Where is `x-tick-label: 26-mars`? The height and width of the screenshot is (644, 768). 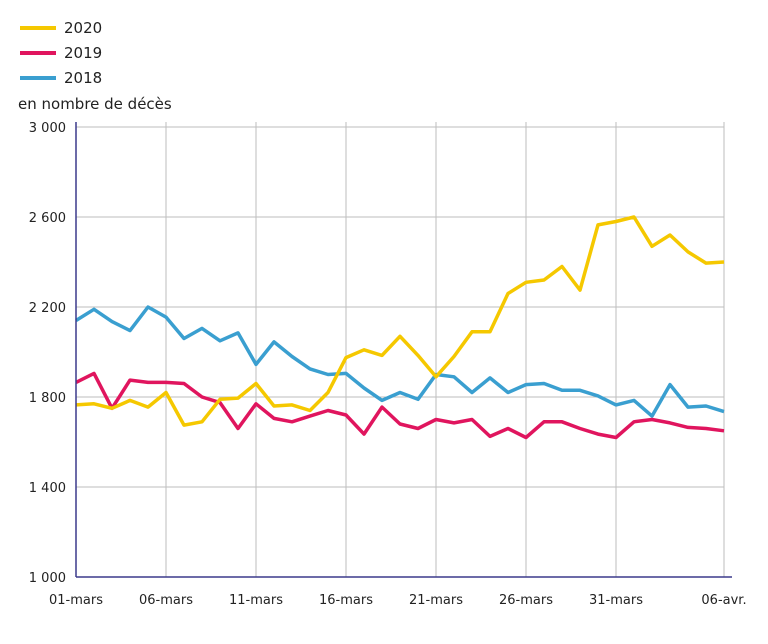 x-tick-label: 26-mars is located at coordinates (526, 600).